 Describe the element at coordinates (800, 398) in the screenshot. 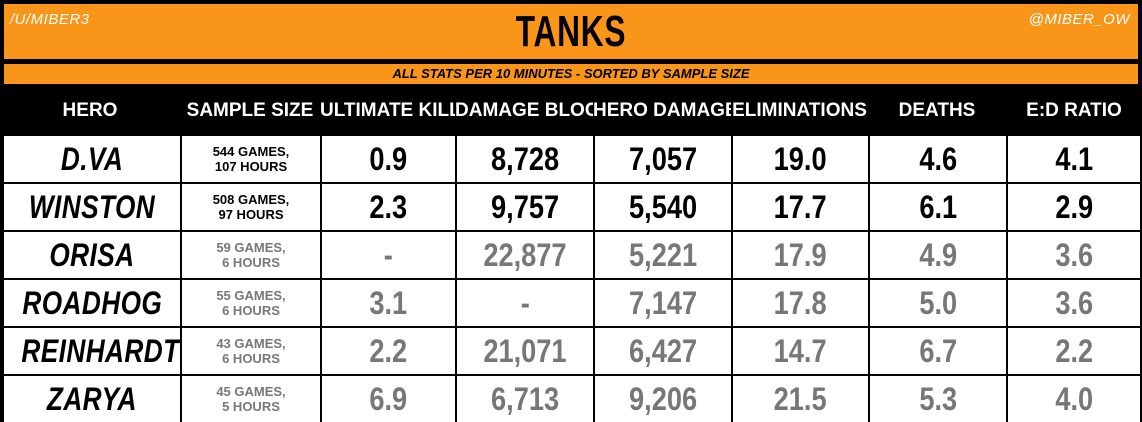

I see `eliminations: 21.5` at that location.